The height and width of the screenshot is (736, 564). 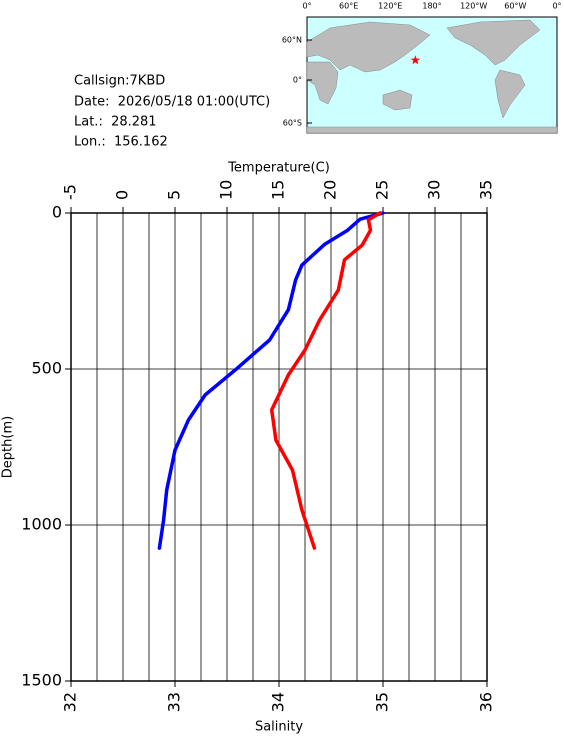 What do you see at coordinates (41, 680) in the screenshot?
I see `y-tick-label: 1500` at bounding box center [41, 680].